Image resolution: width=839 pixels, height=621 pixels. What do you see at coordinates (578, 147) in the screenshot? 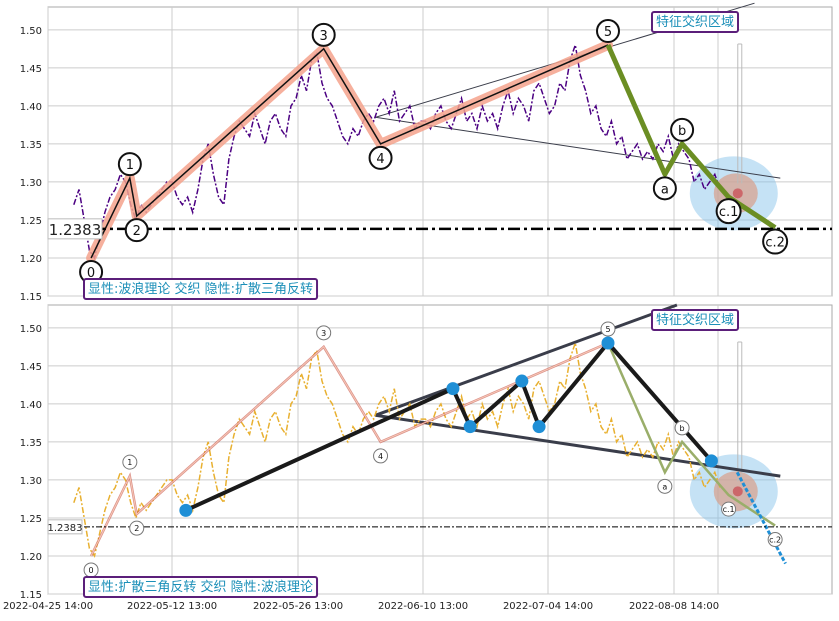
I see `panel-top-triangle-lower-line` at bounding box center [578, 147].